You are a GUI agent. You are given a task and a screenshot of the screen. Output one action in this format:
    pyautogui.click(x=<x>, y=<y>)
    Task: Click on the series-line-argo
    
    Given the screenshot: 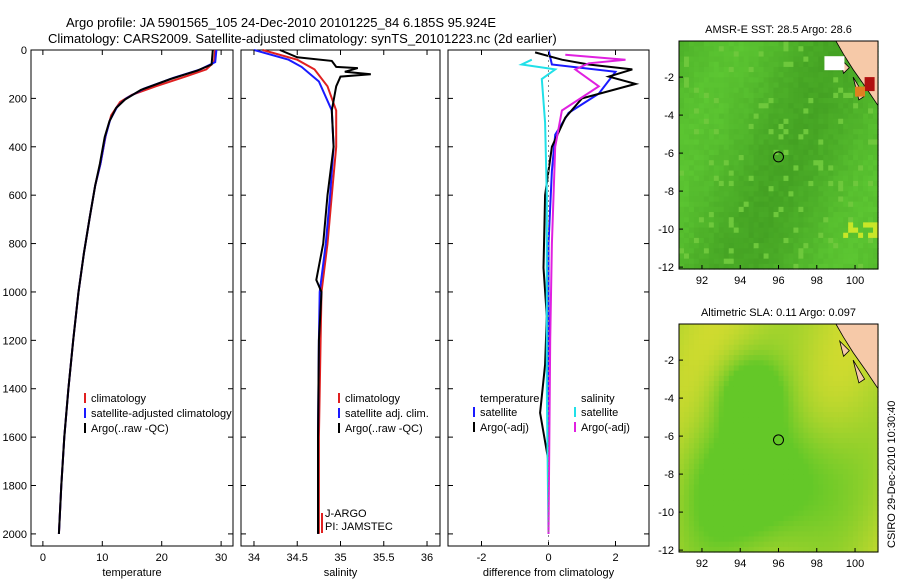 What is the action you would take?
    pyautogui.click(x=325, y=291)
    